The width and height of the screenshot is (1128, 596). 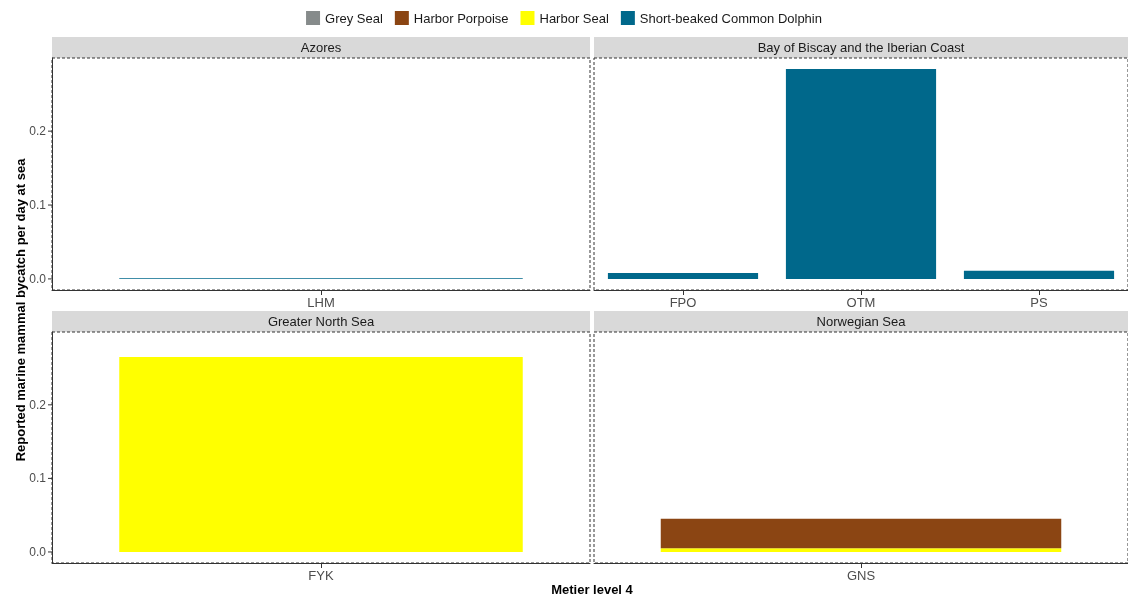 I want to click on chart-title: Greater North Sea, so click(x=321, y=321).